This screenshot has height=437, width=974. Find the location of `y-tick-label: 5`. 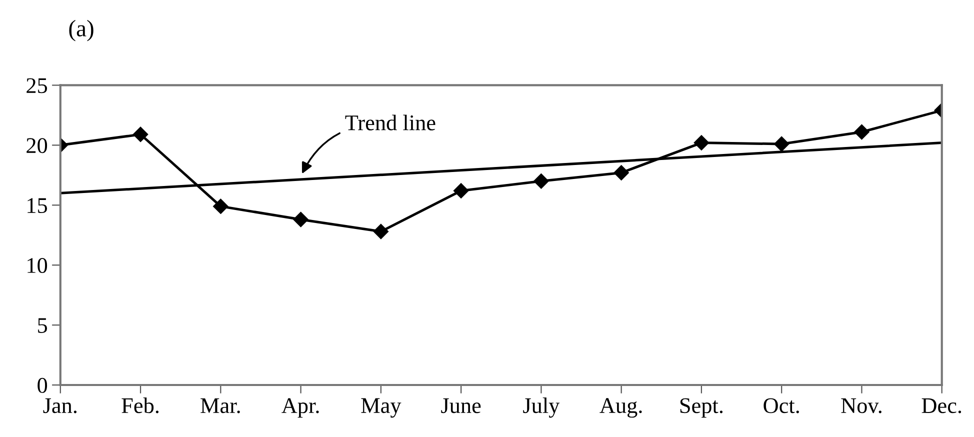

y-tick-label: 5 is located at coordinates (43, 325).